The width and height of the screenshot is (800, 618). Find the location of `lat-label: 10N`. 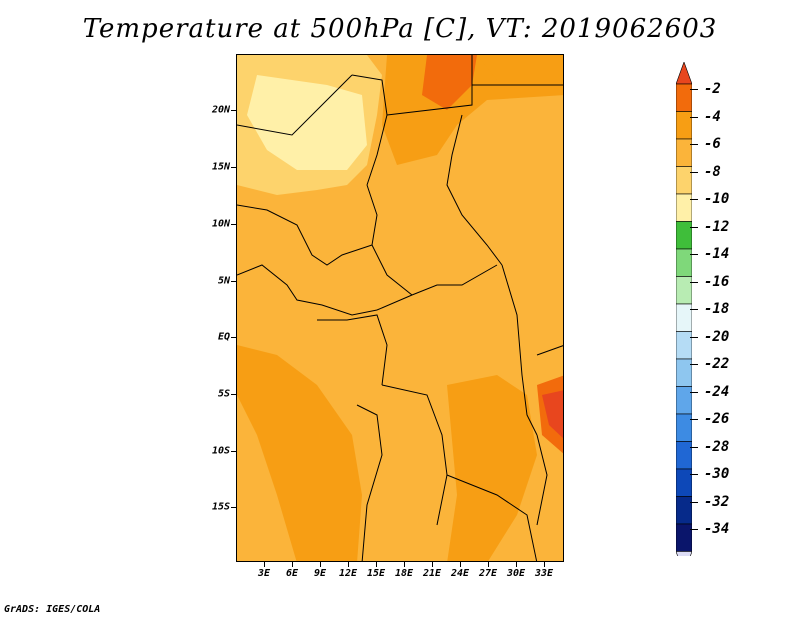

lat-label: 10N is located at coordinates (220, 224).